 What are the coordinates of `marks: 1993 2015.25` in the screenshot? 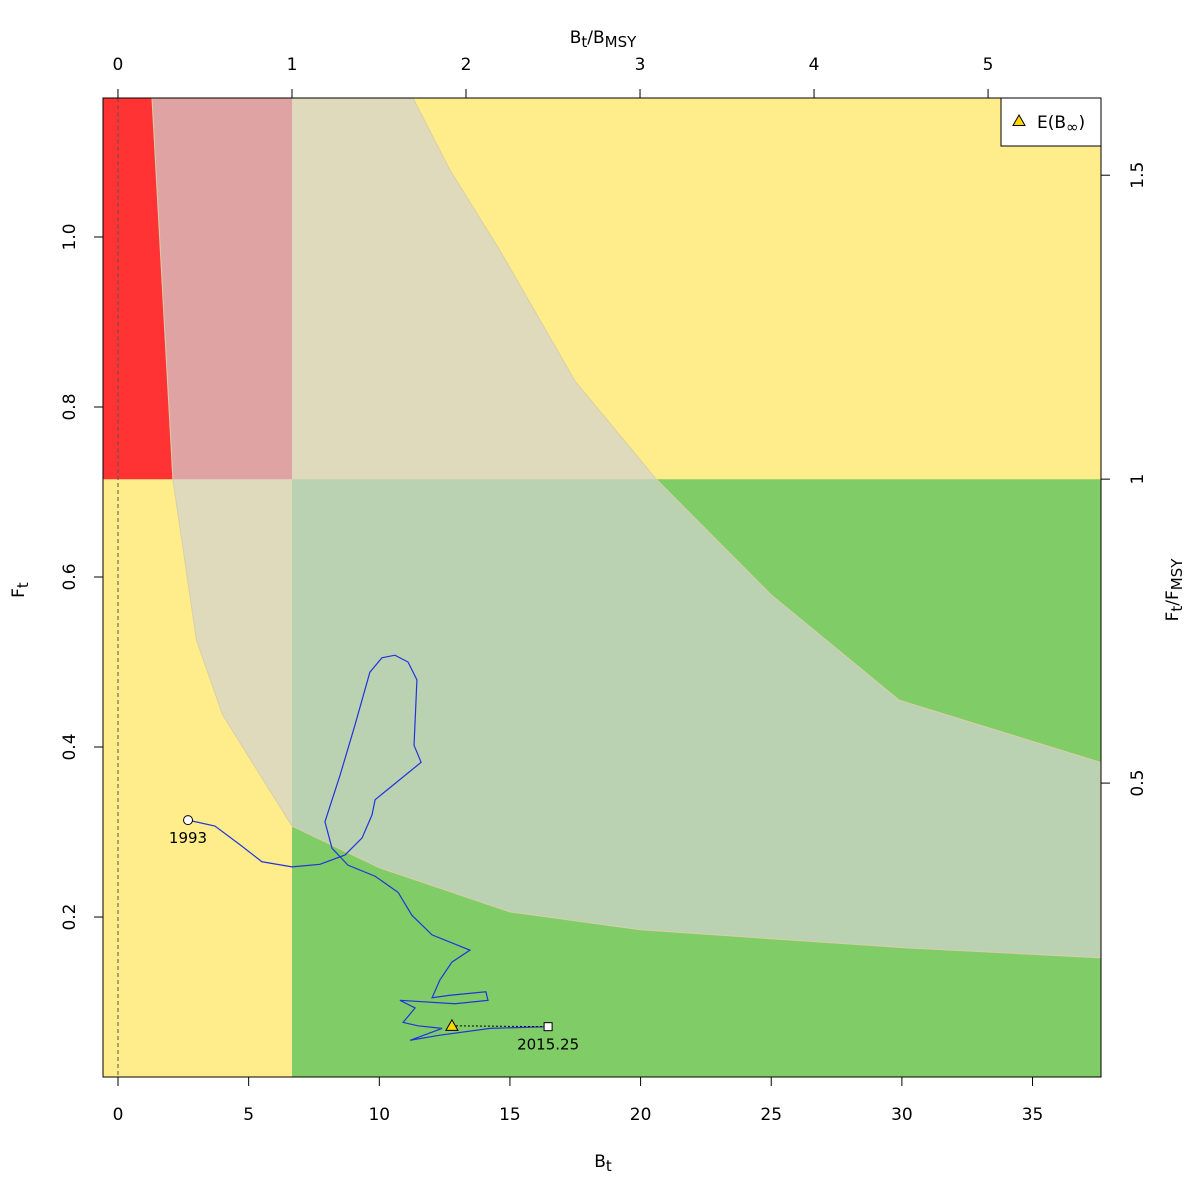 It's located at (374, 854).